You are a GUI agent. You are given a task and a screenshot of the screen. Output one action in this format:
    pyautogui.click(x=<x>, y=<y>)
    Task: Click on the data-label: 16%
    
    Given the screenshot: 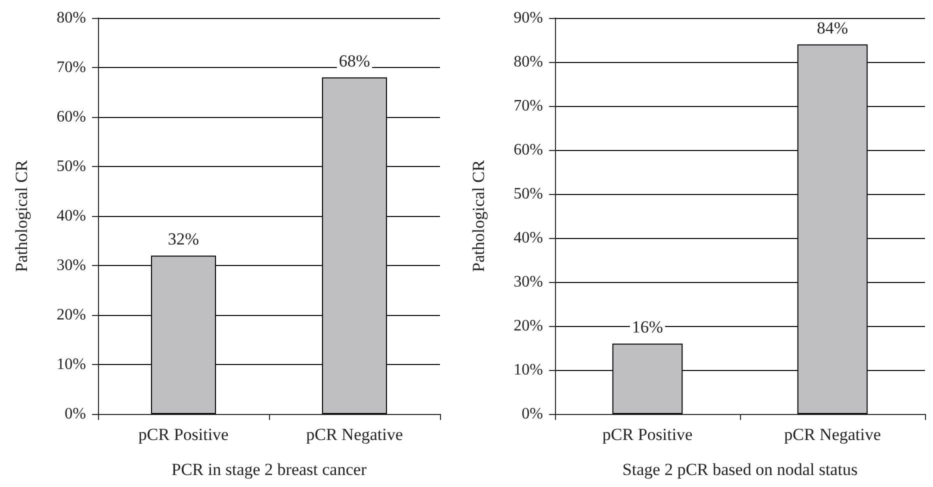 What is the action you would take?
    pyautogui.click(x=648, y=327)
    